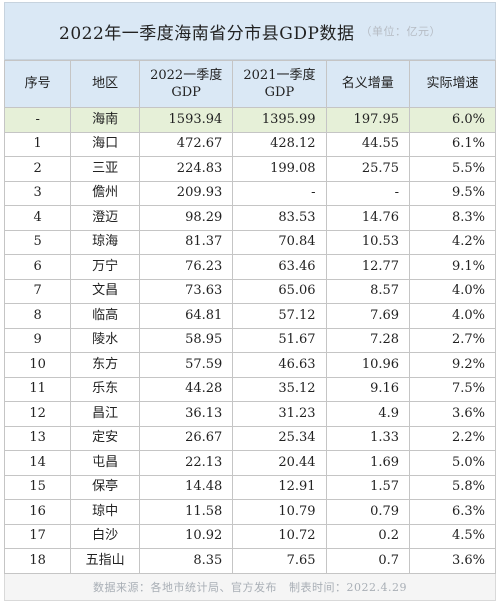 This screenshot has width=500, height=601. What do you see at coordinates (37, 193) in the screenshot?
I see `cell-index: 3` at bounding box center [37, 193].